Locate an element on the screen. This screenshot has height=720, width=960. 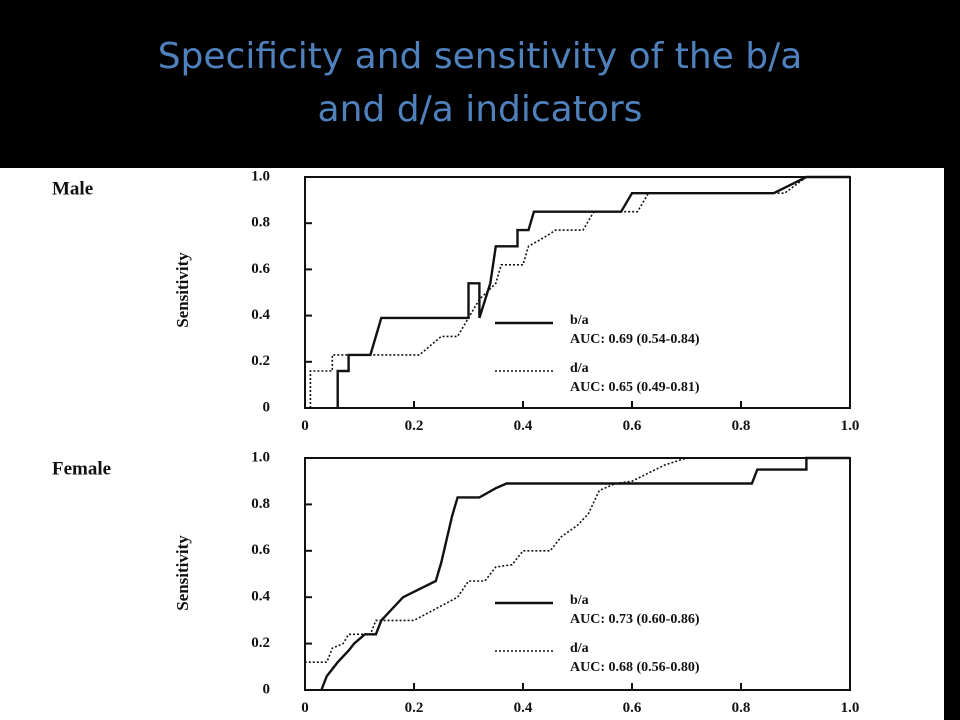
y-axis-label-male: Sensitivity is located at coordinates (182, 290).